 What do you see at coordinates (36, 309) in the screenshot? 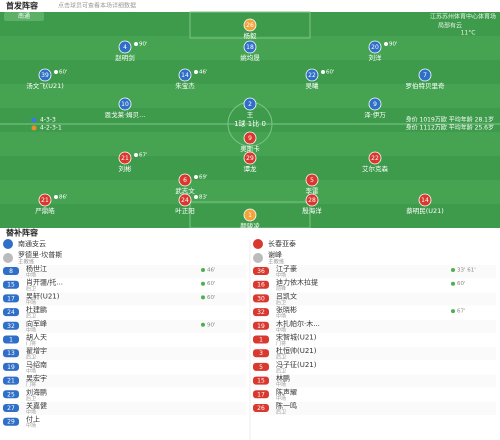
I see `sub-name: 杜建鹏` at bounding box center [36, 309].